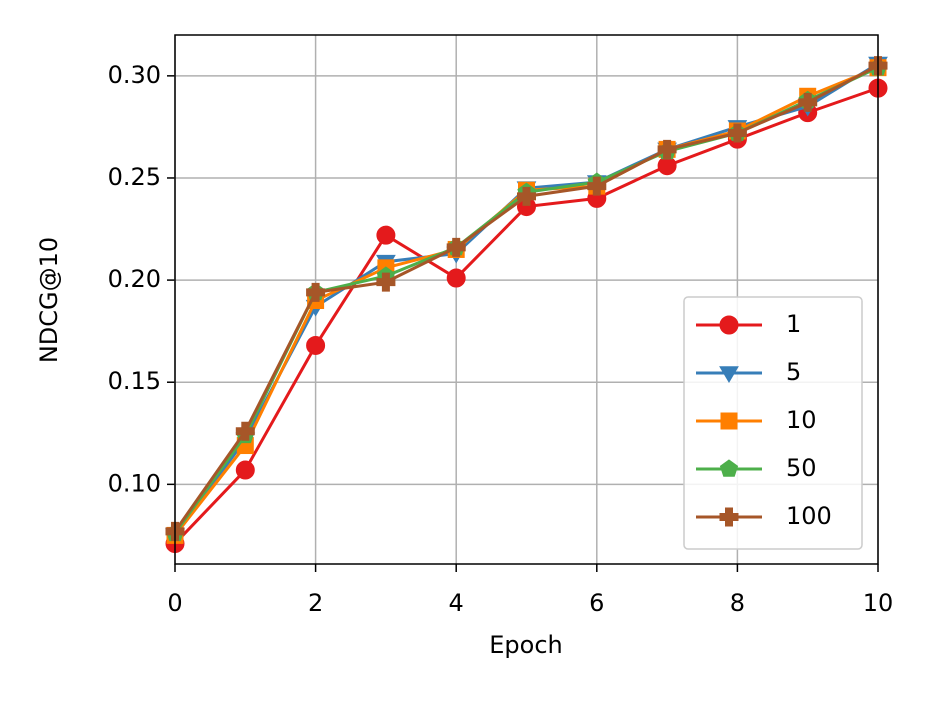 This screenshot has height=701, width=934. What do you see at coordinates (801, 468) in the screenshot?
I see `legend-label: 50` at bounding box center [801, 468].